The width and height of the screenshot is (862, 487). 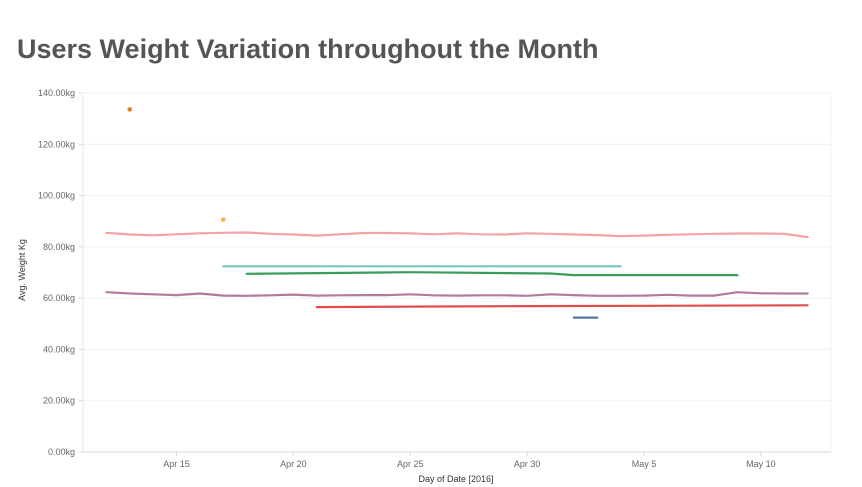 What do you see at coordinates (61, 452) in the screenshot?
I see `y-tick-label: 0.00kg` at bounding box center [61, 452].